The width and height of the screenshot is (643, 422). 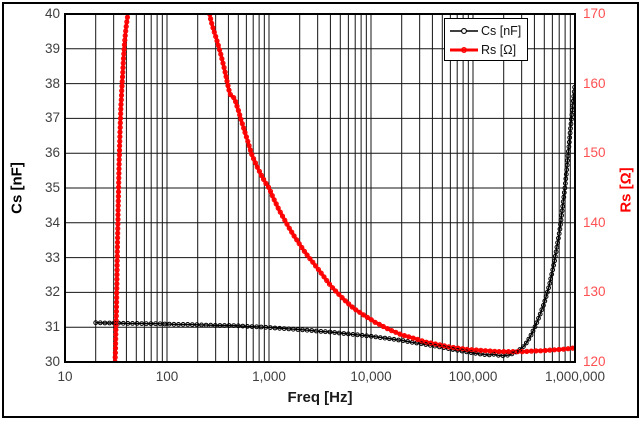 What do you see at coordinates (52, 222) in the screenshot?
I see `left-axis-tick-34: 34` at bounding box center [52, 222].